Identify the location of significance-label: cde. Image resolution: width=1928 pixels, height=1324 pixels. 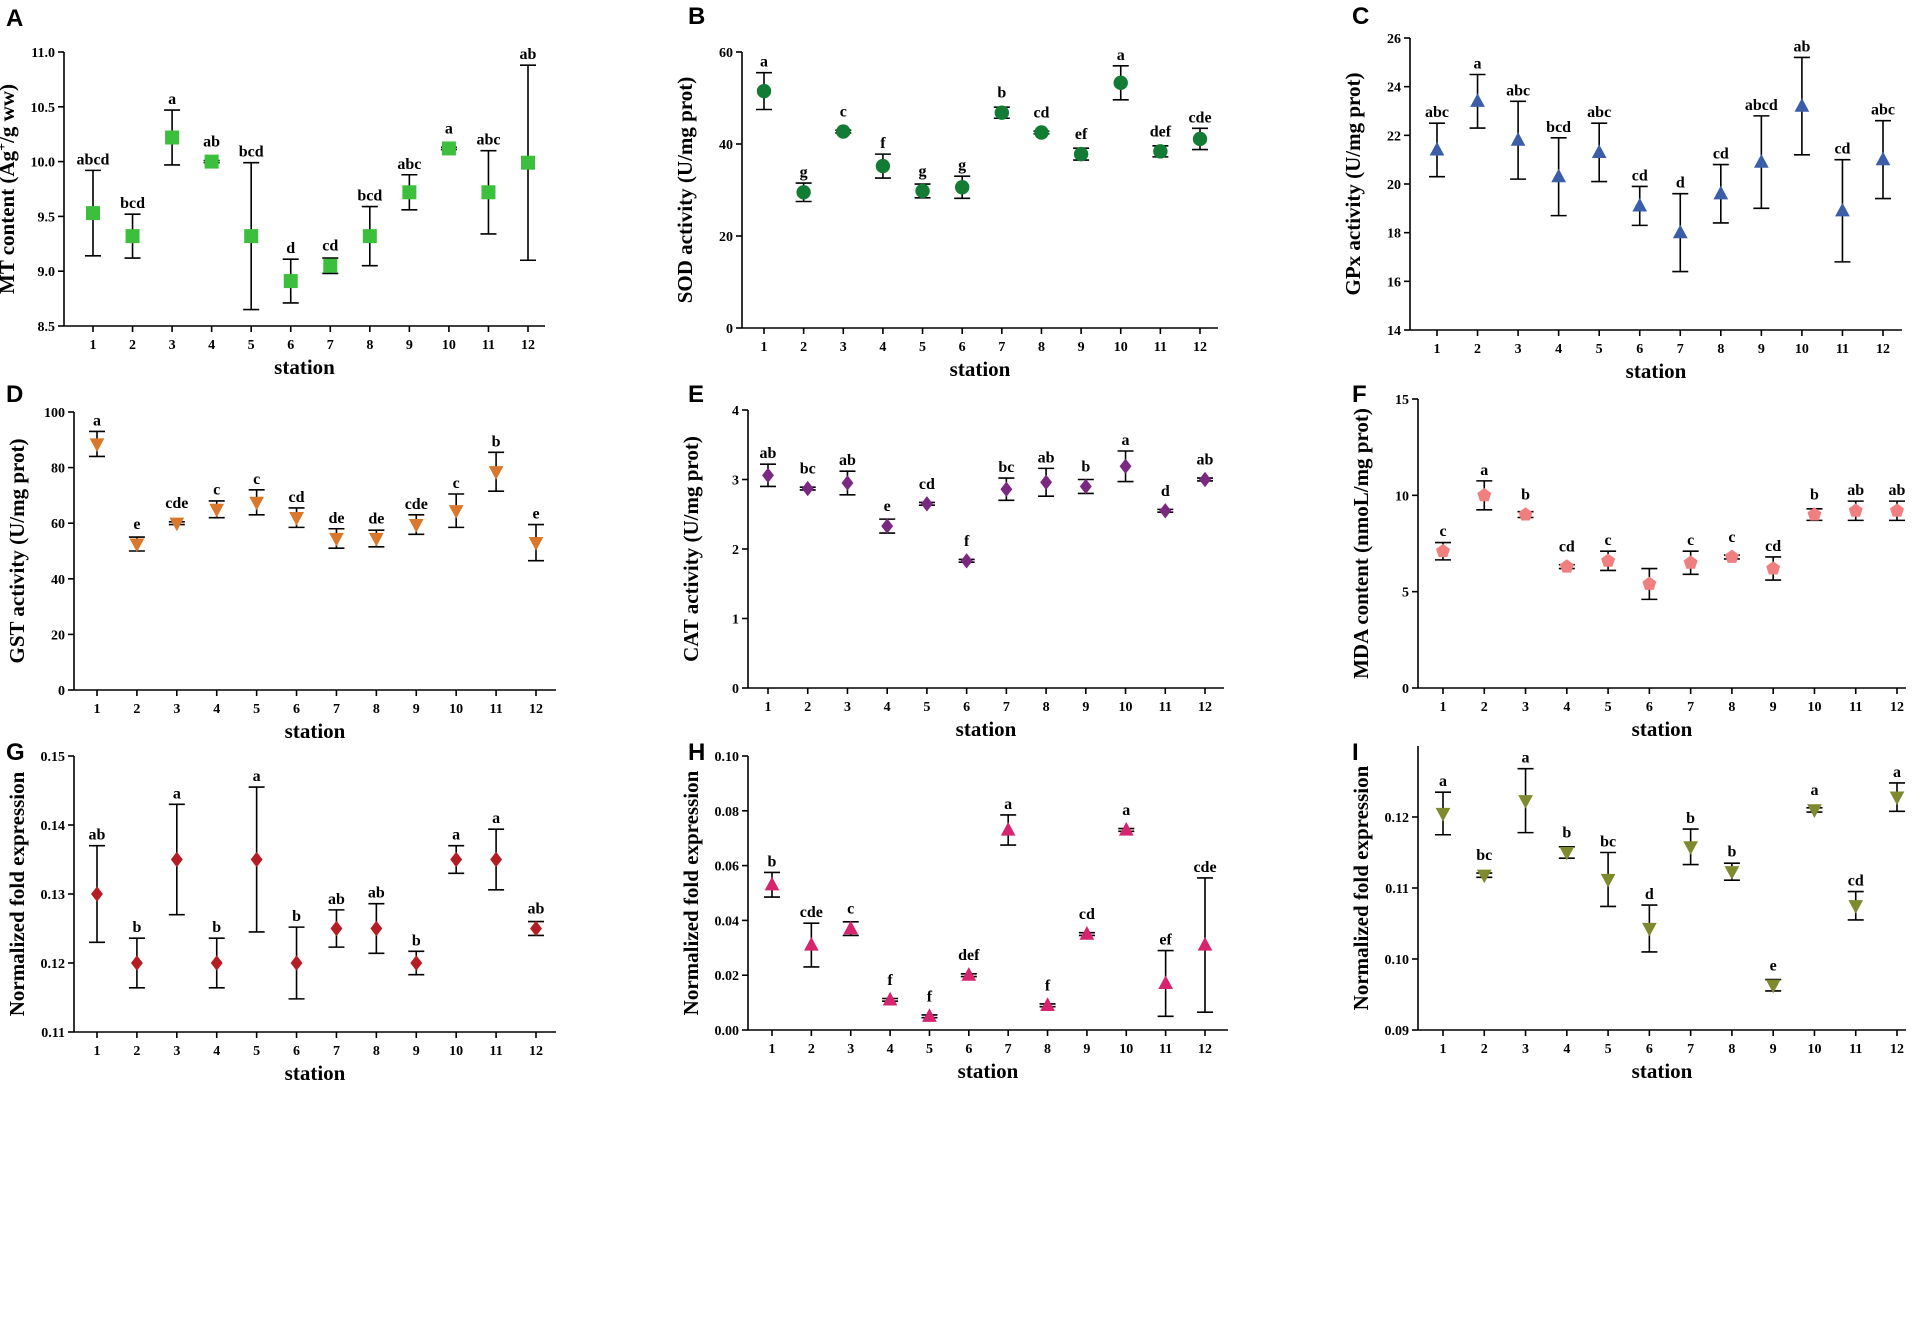
(1204, 867).